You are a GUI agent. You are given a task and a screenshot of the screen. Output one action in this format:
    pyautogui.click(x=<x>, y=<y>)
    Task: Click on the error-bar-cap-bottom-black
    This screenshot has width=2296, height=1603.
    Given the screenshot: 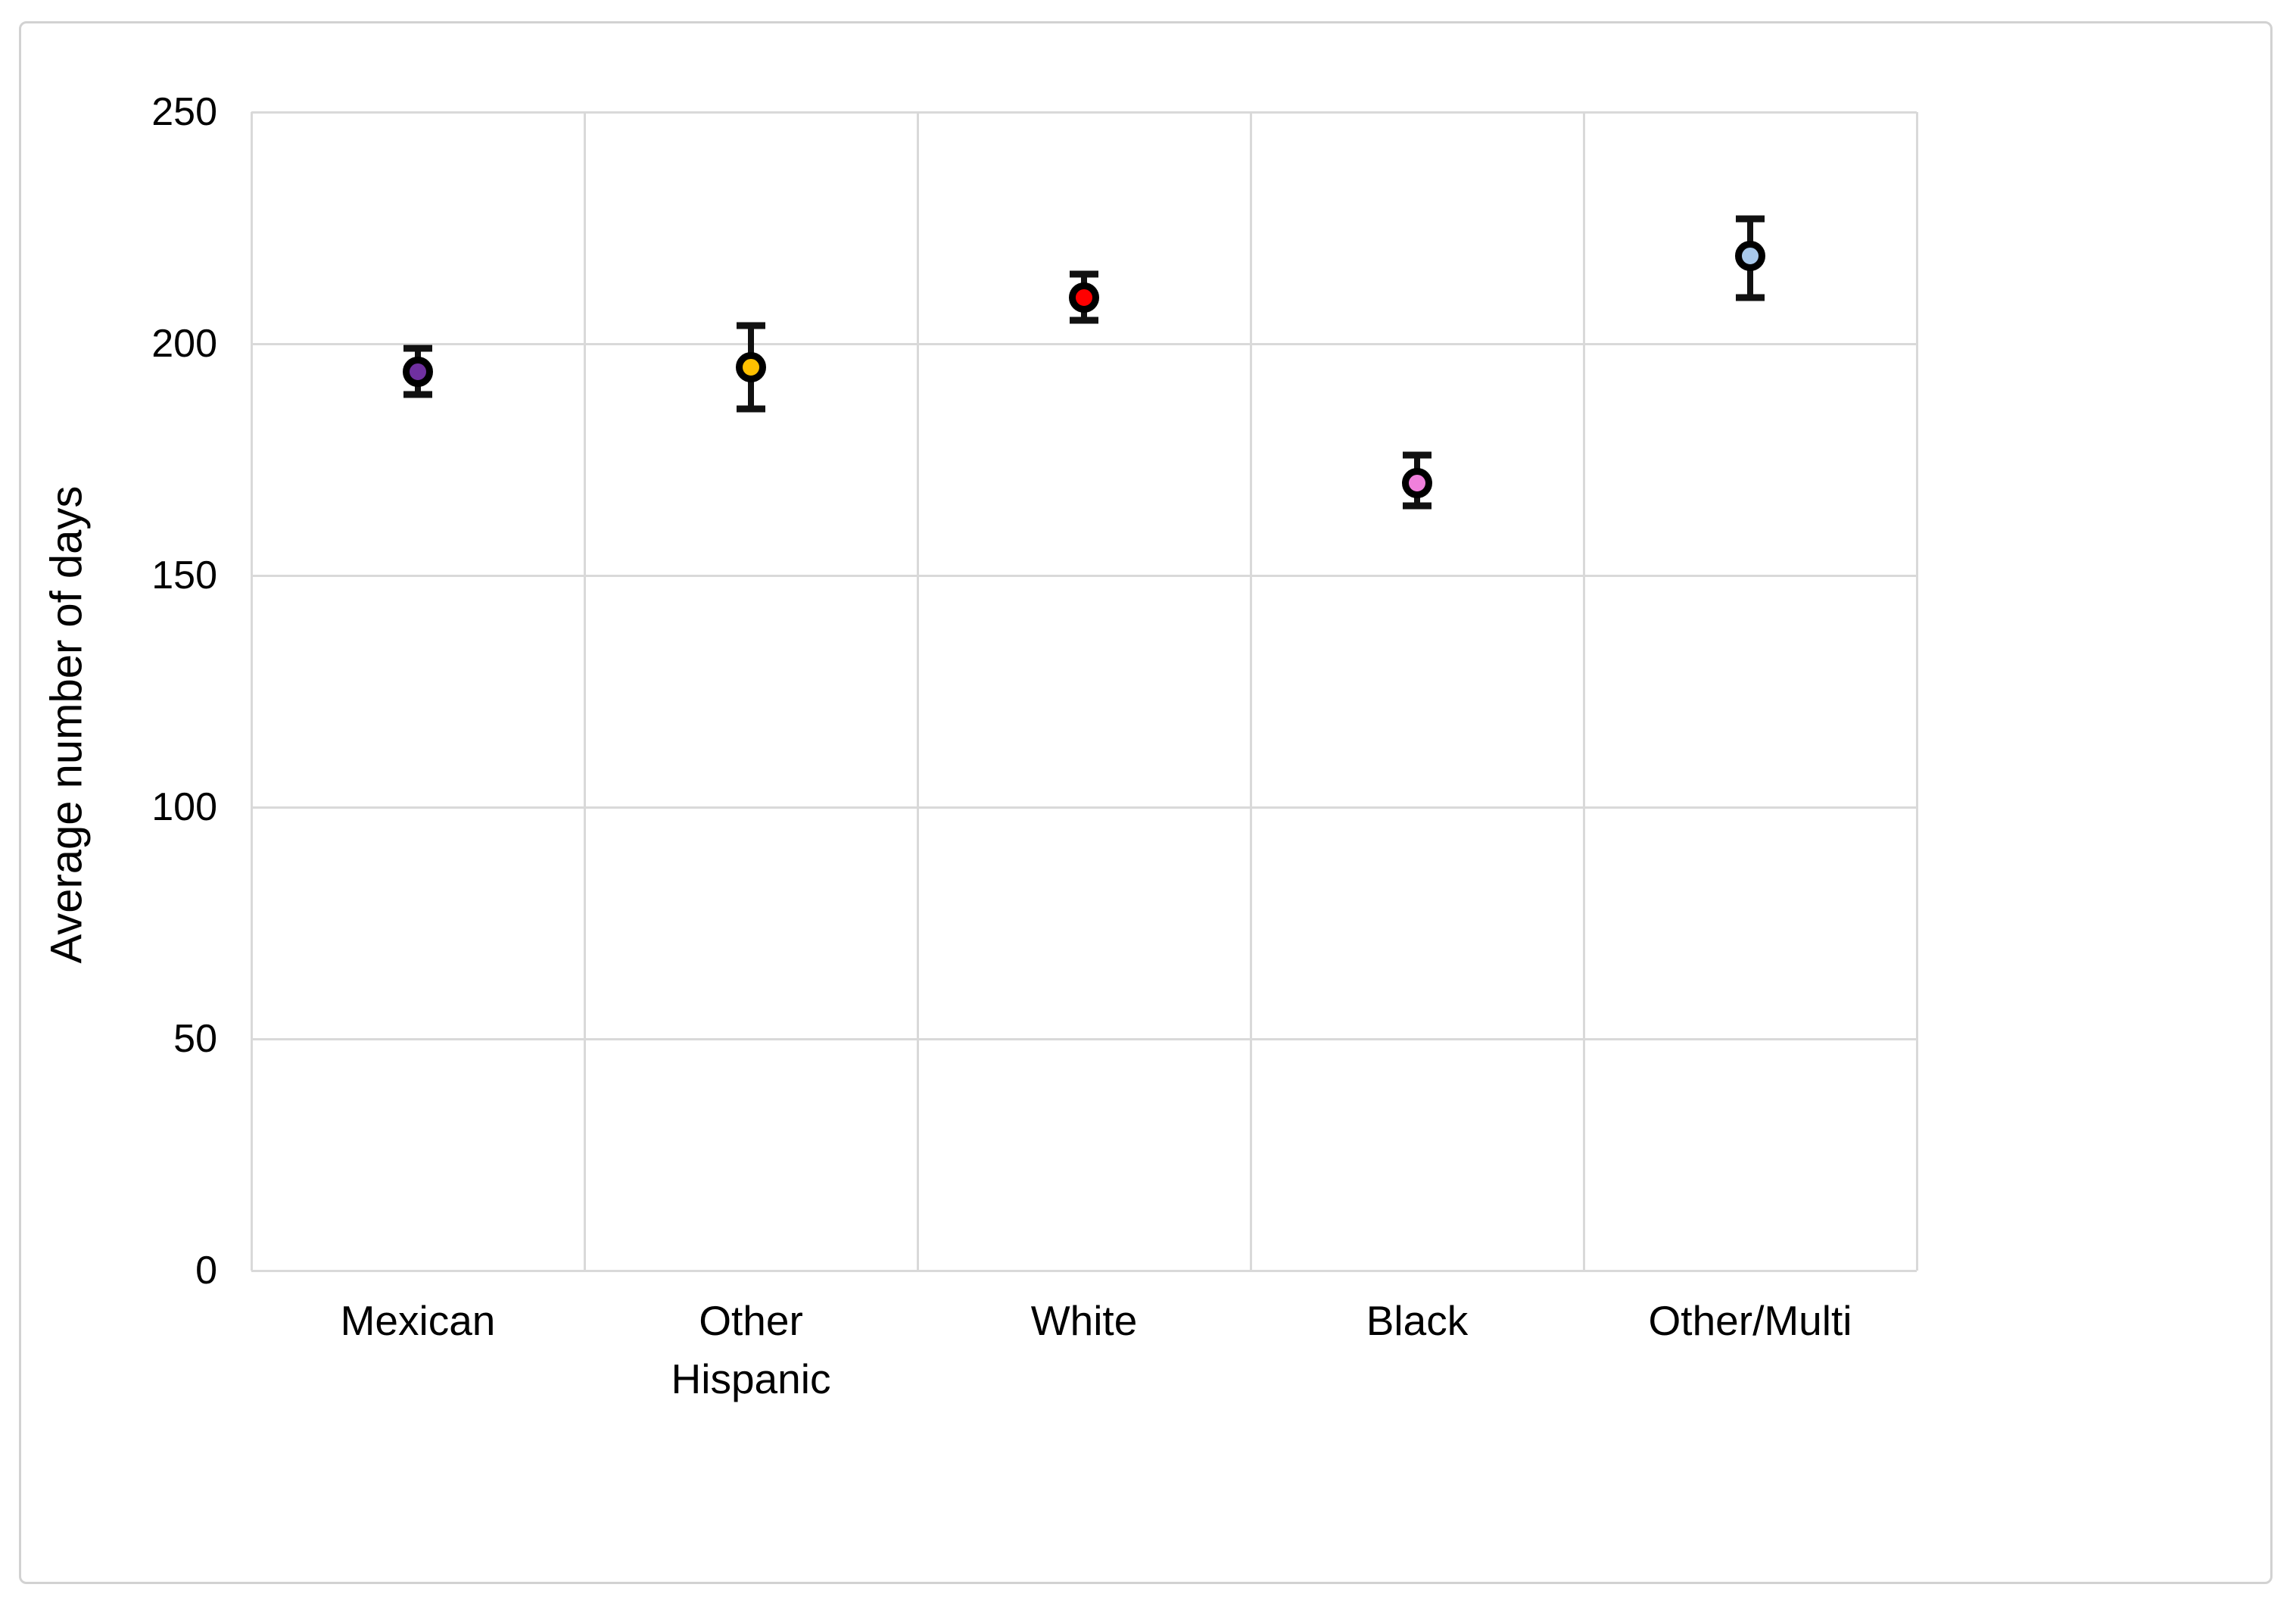 What is the action you would take?
    pyautogui.click(x=1417, y=506)
    